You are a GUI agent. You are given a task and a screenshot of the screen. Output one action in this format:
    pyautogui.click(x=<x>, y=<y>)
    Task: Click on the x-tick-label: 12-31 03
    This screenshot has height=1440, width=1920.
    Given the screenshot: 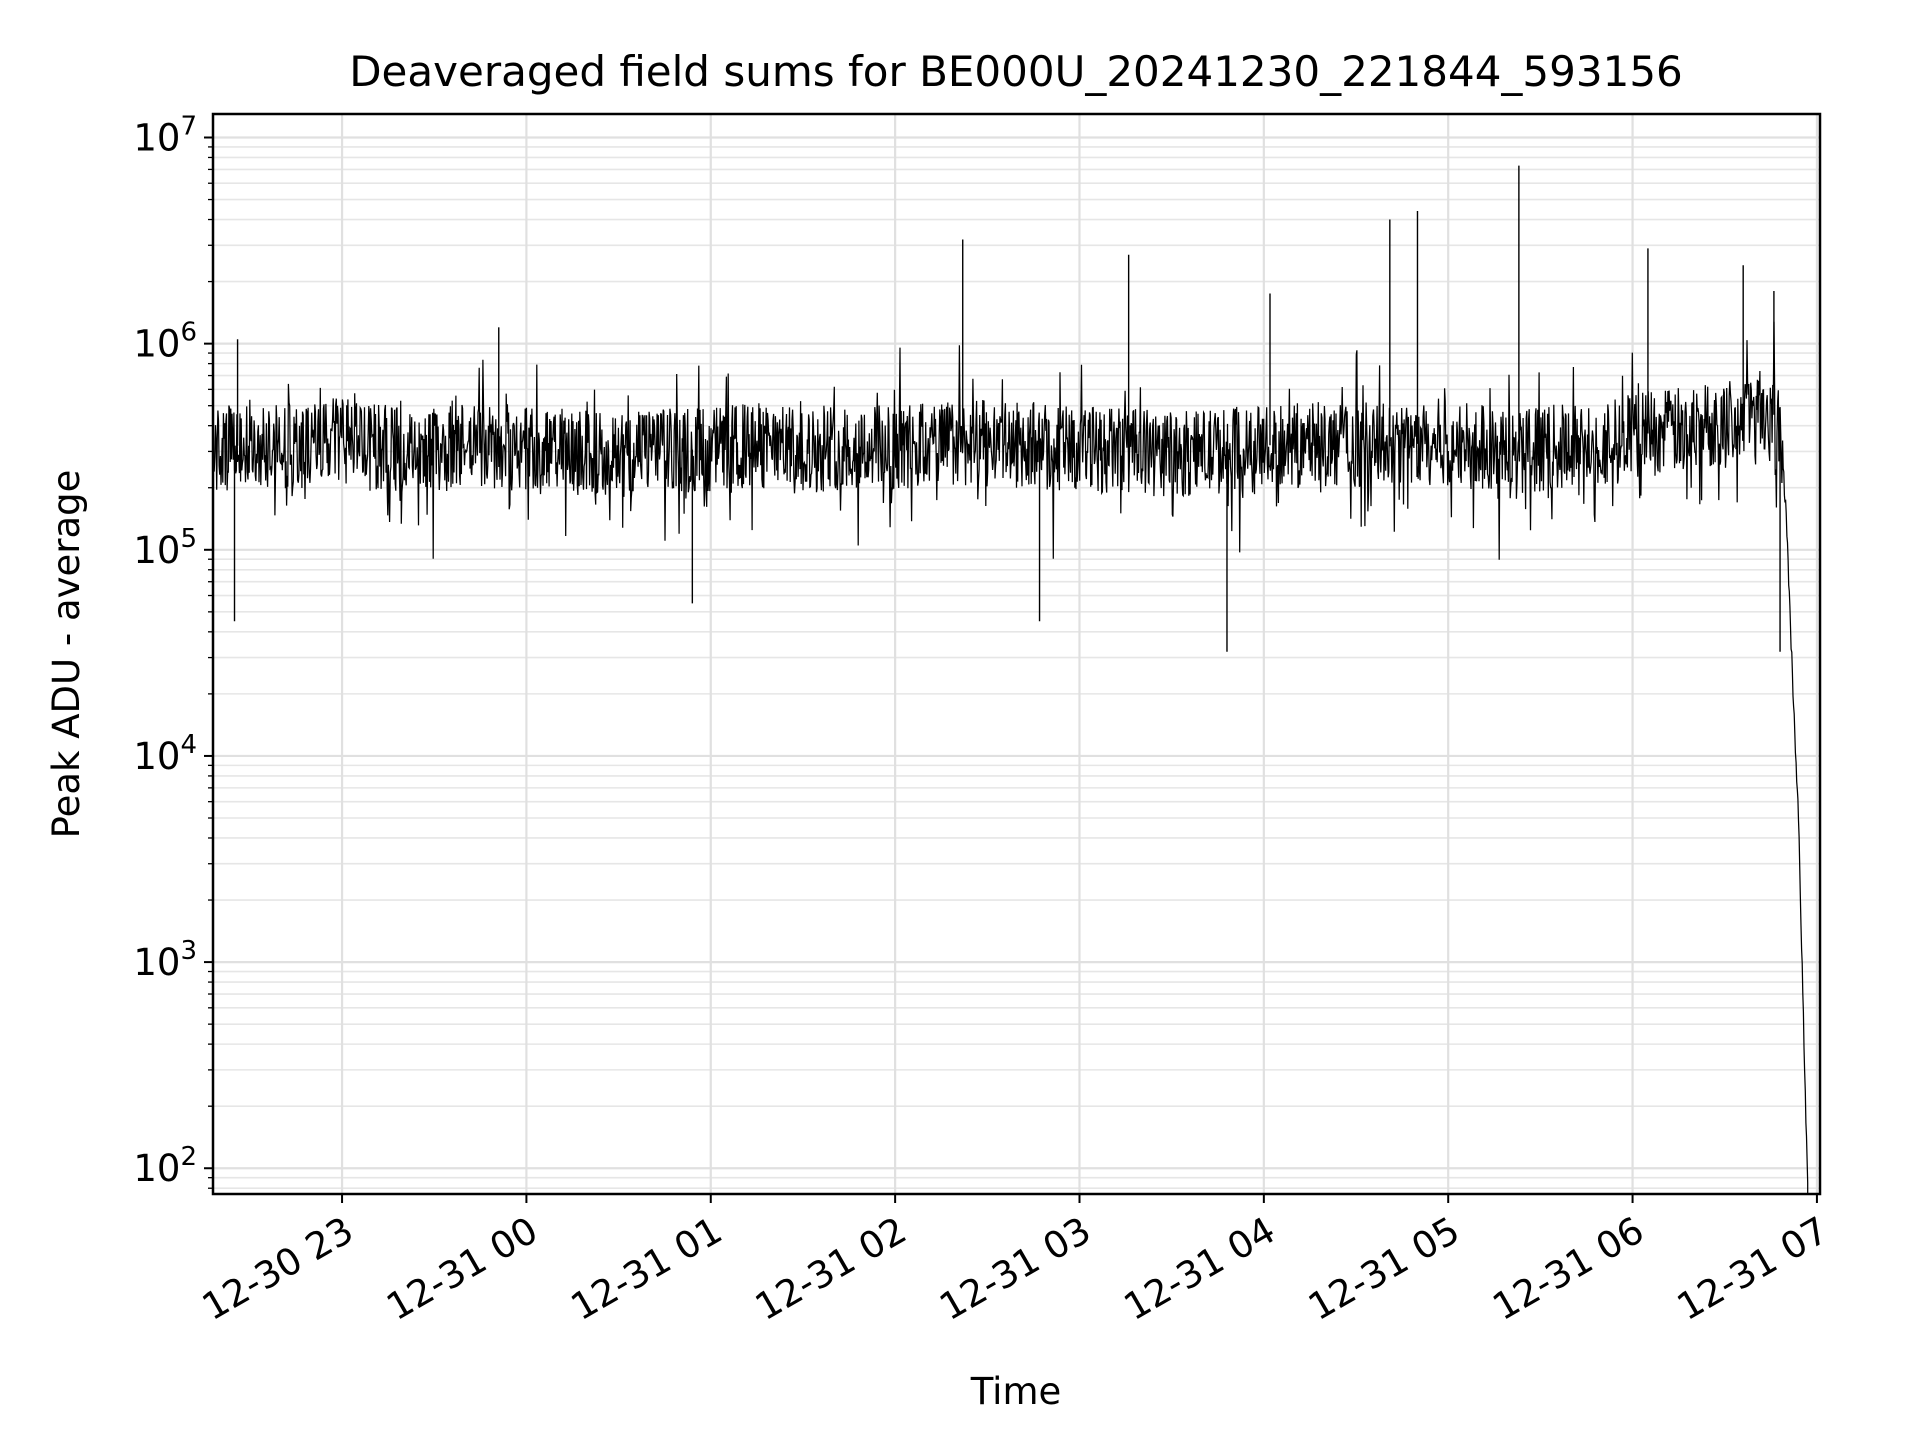 What is the action you would take?
    pyautogui.click(x=1015, y=1269)
    